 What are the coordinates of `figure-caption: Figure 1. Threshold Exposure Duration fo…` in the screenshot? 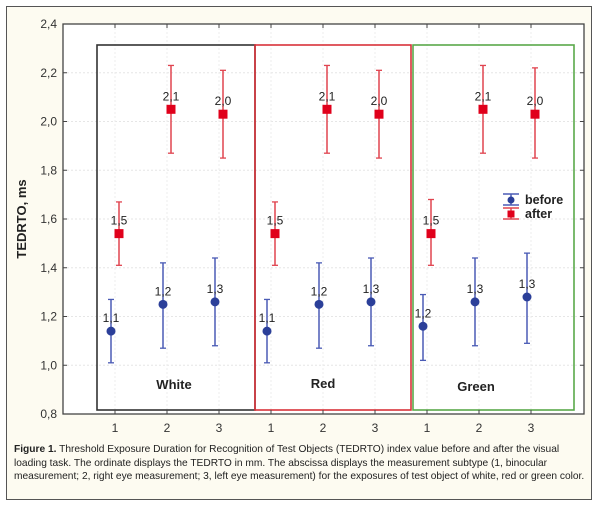 It's located at (301, 463).